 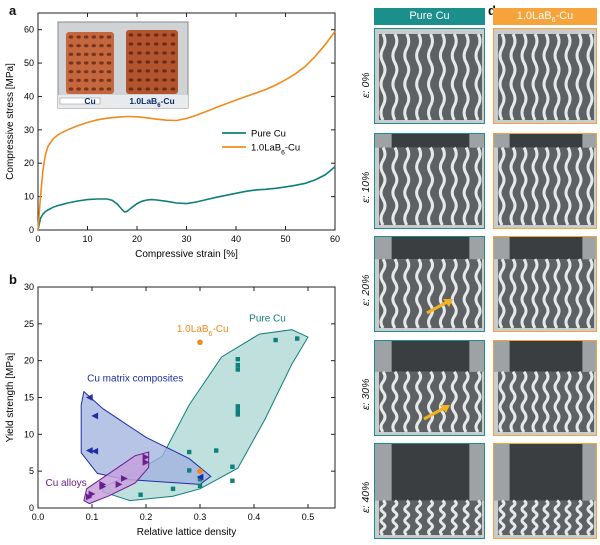 I want to click on y-tick-label-a: 0, so click(x=31, y=230).